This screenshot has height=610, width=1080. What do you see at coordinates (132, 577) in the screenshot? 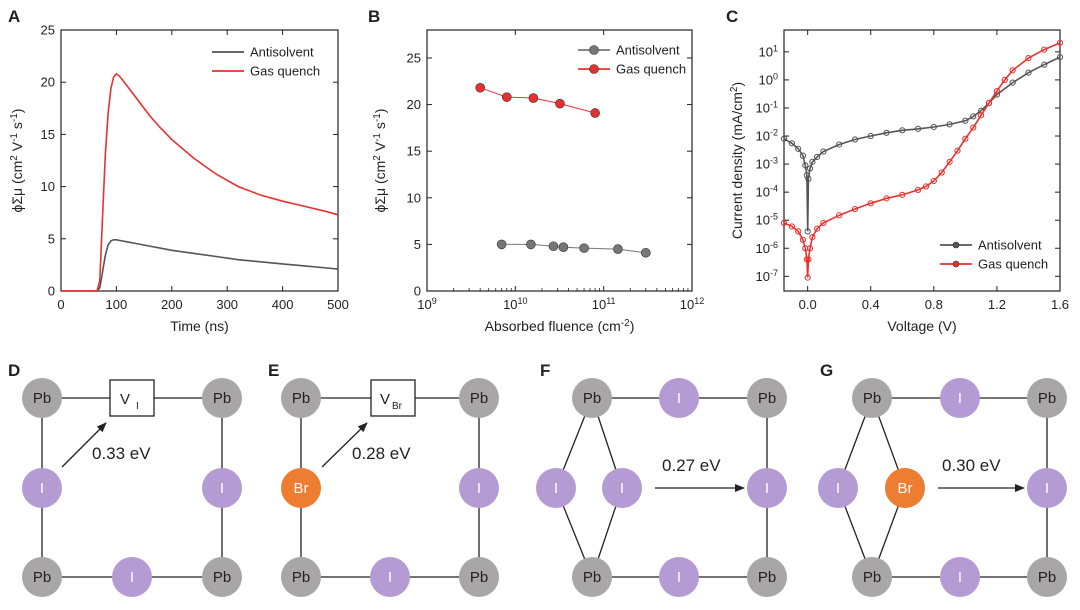
I see `i-atom-bottom: I` at bounding box center [132, 577].